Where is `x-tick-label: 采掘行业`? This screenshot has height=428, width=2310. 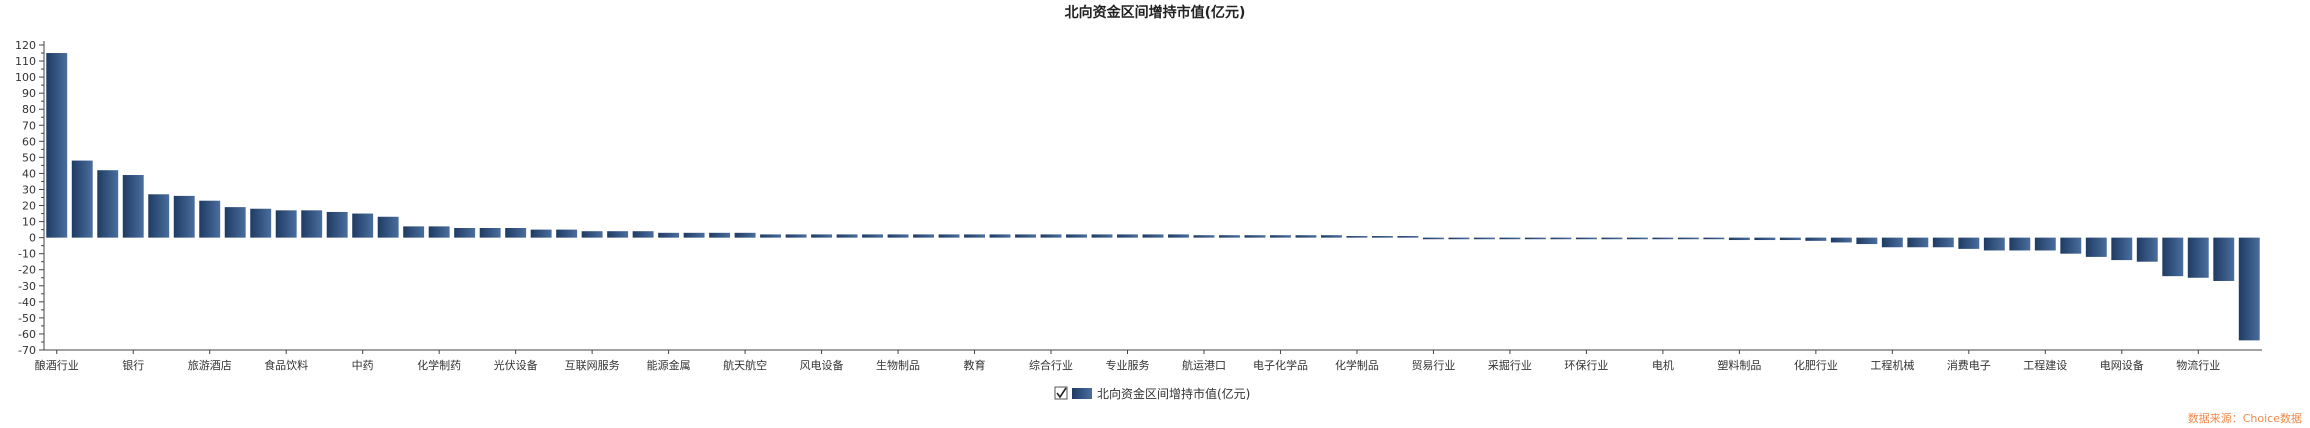 x-tick-label: 采掘行业 is located at coordinates (1510, 365).